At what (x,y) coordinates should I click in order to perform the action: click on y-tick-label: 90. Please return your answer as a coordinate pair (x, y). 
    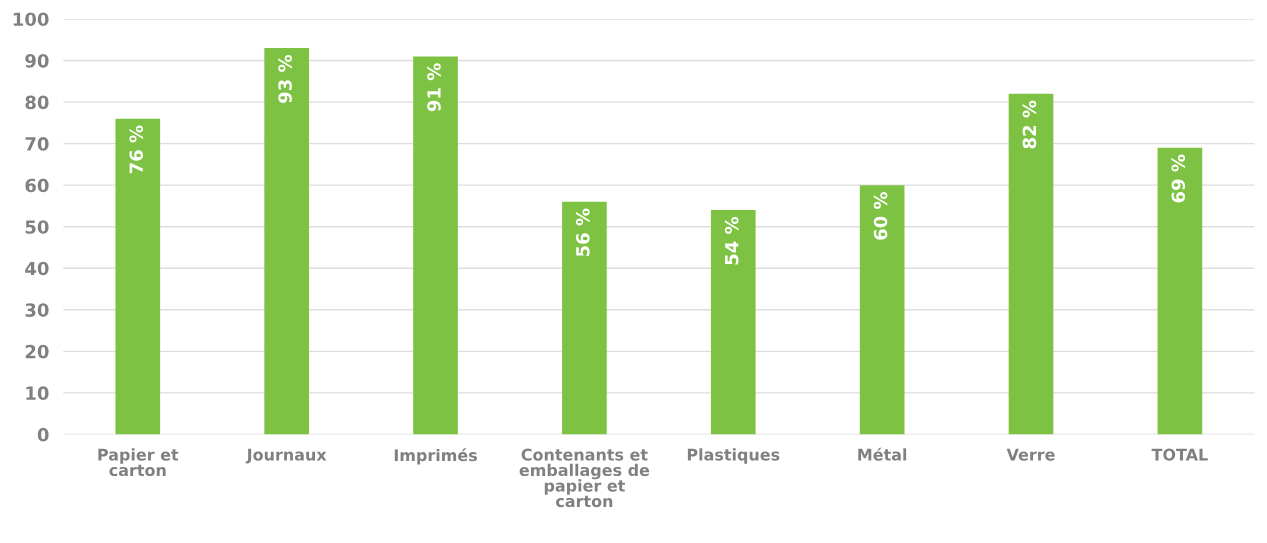
    Looking at the image, I should click on (37, 61).